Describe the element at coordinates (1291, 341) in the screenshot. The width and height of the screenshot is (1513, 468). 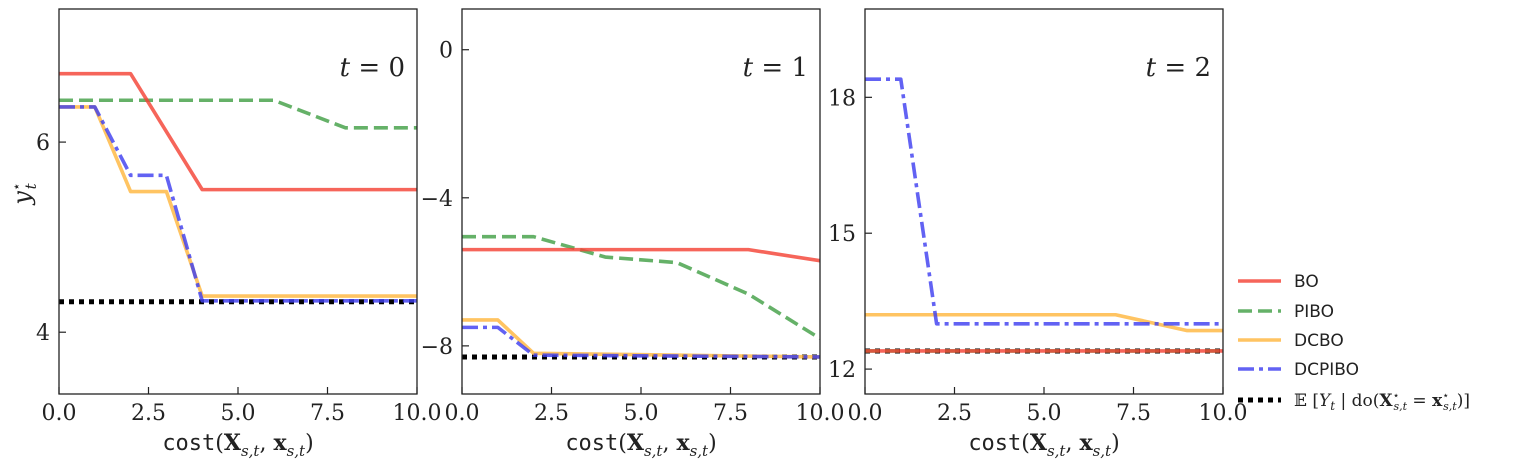
I see `legend-entry-3: DCBO` at that location.